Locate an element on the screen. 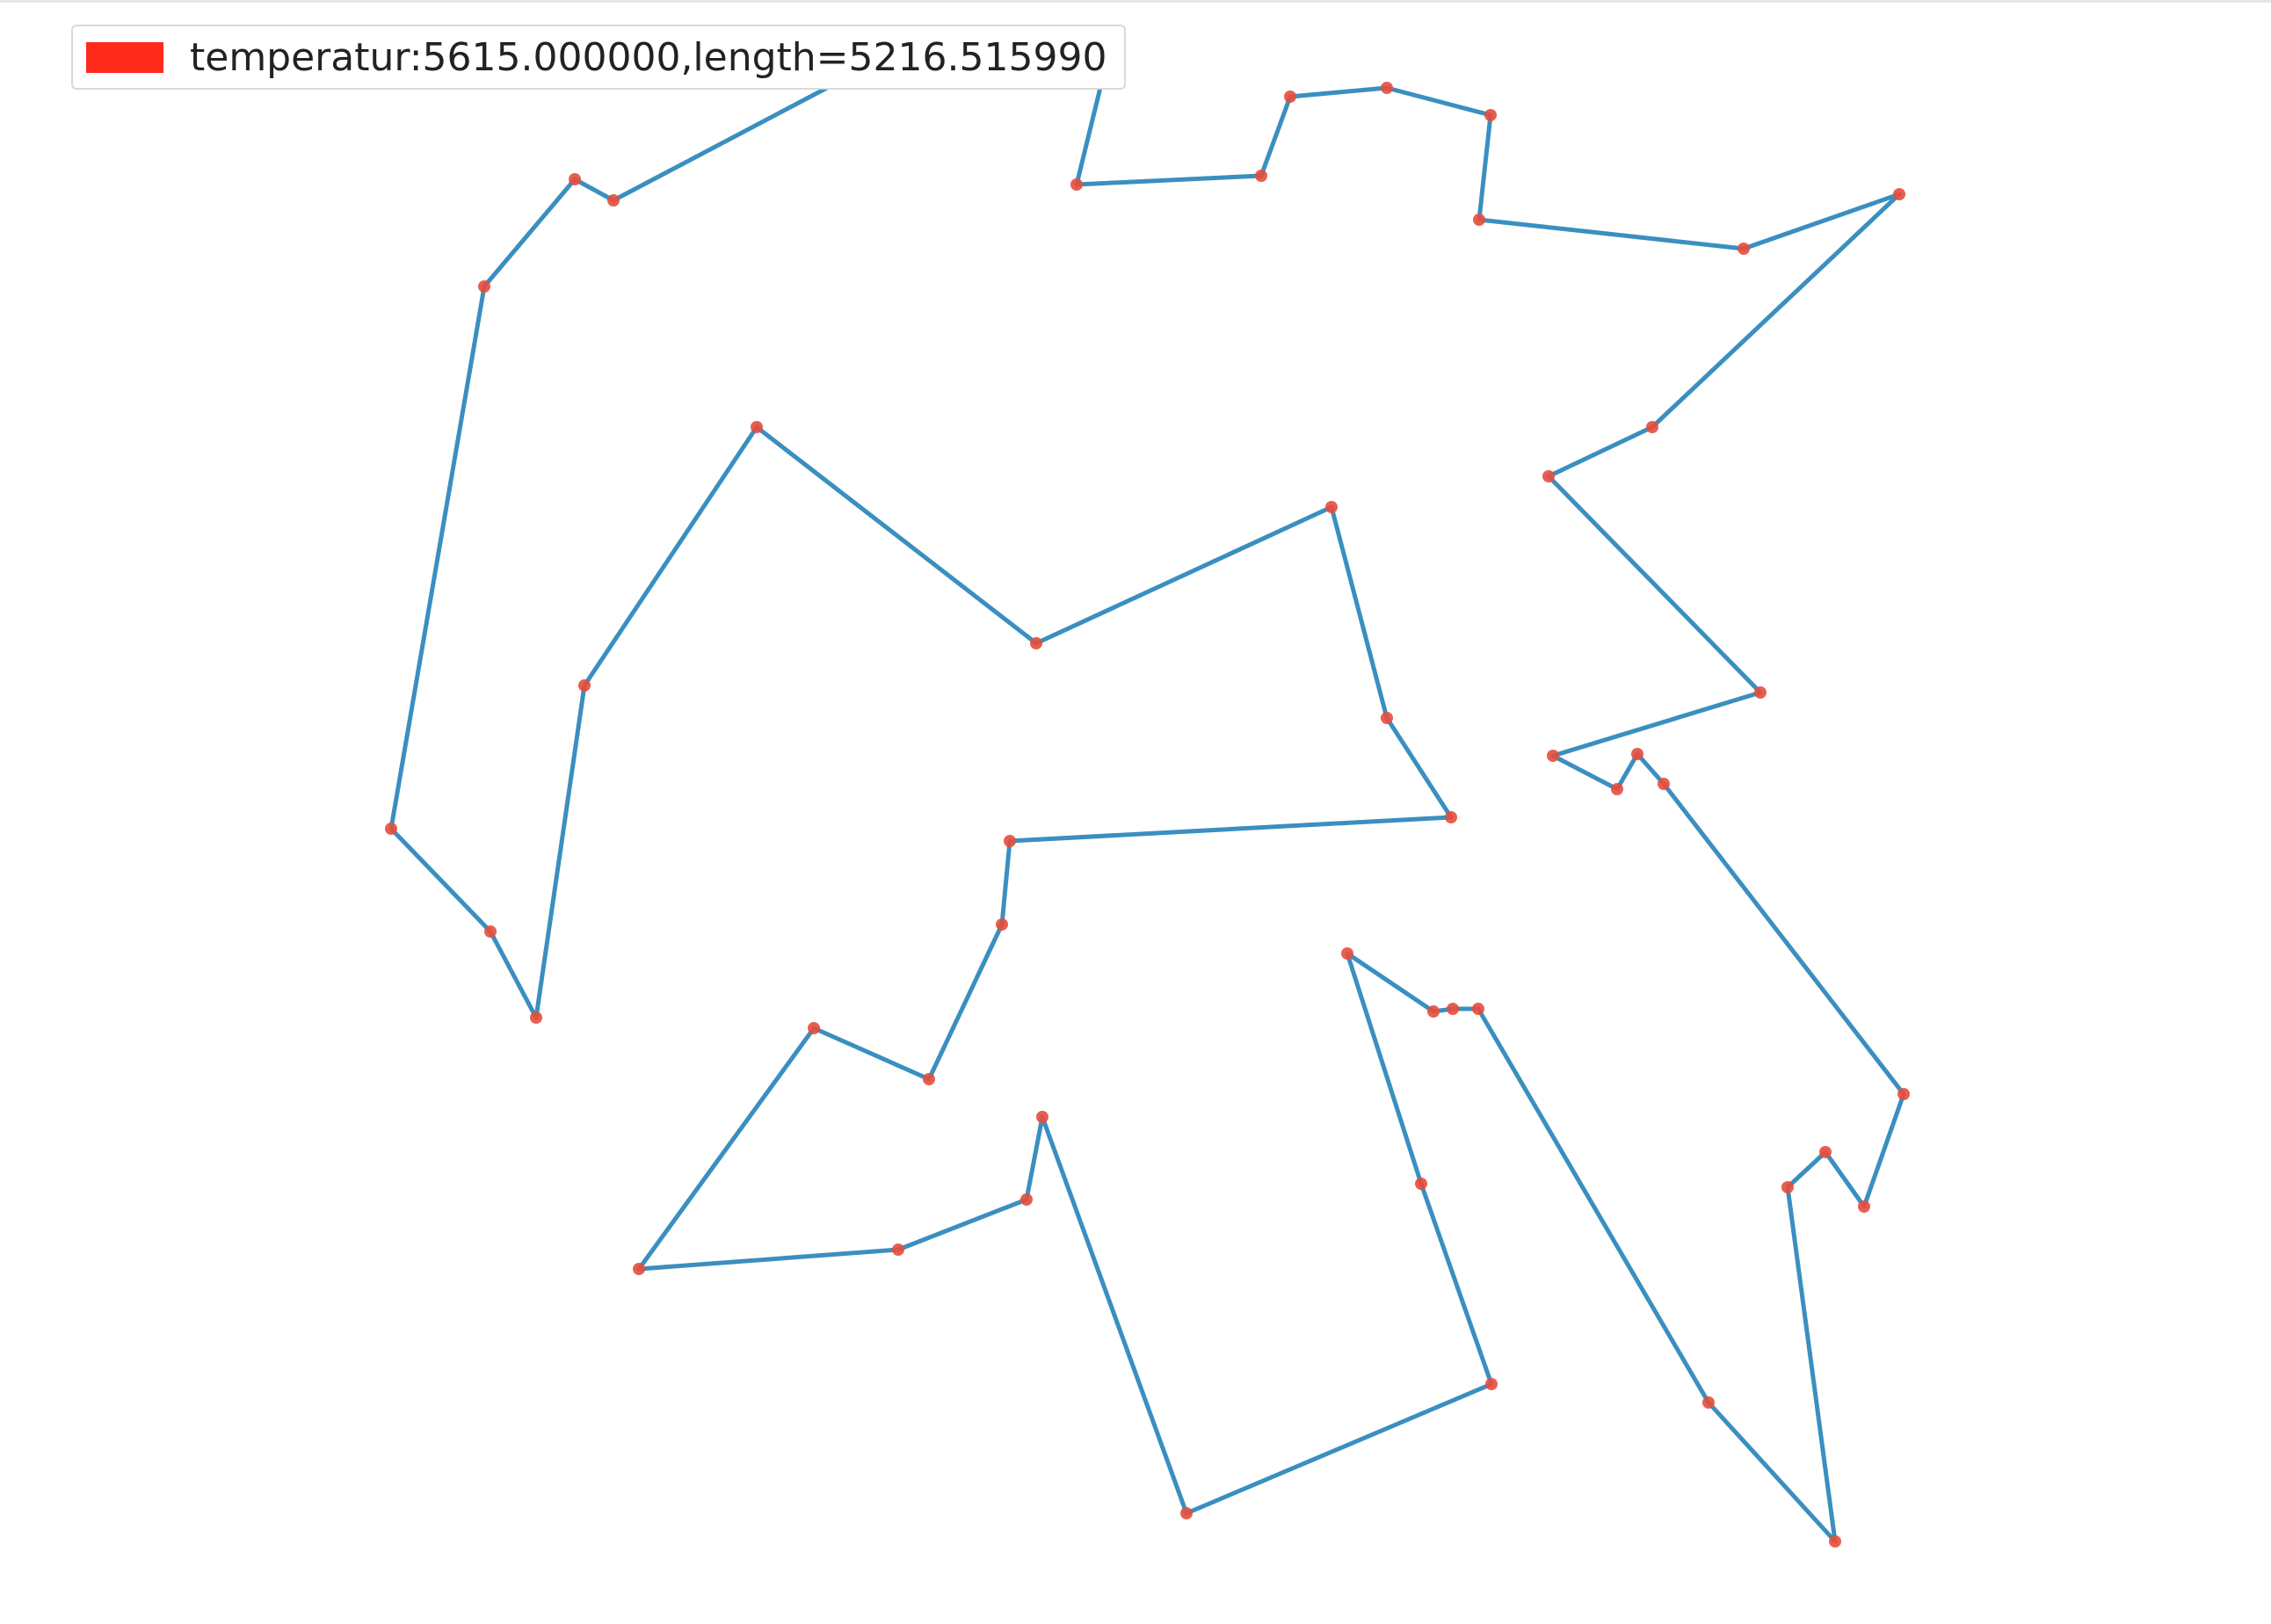  top-border is located at coordinates (1135, 1).